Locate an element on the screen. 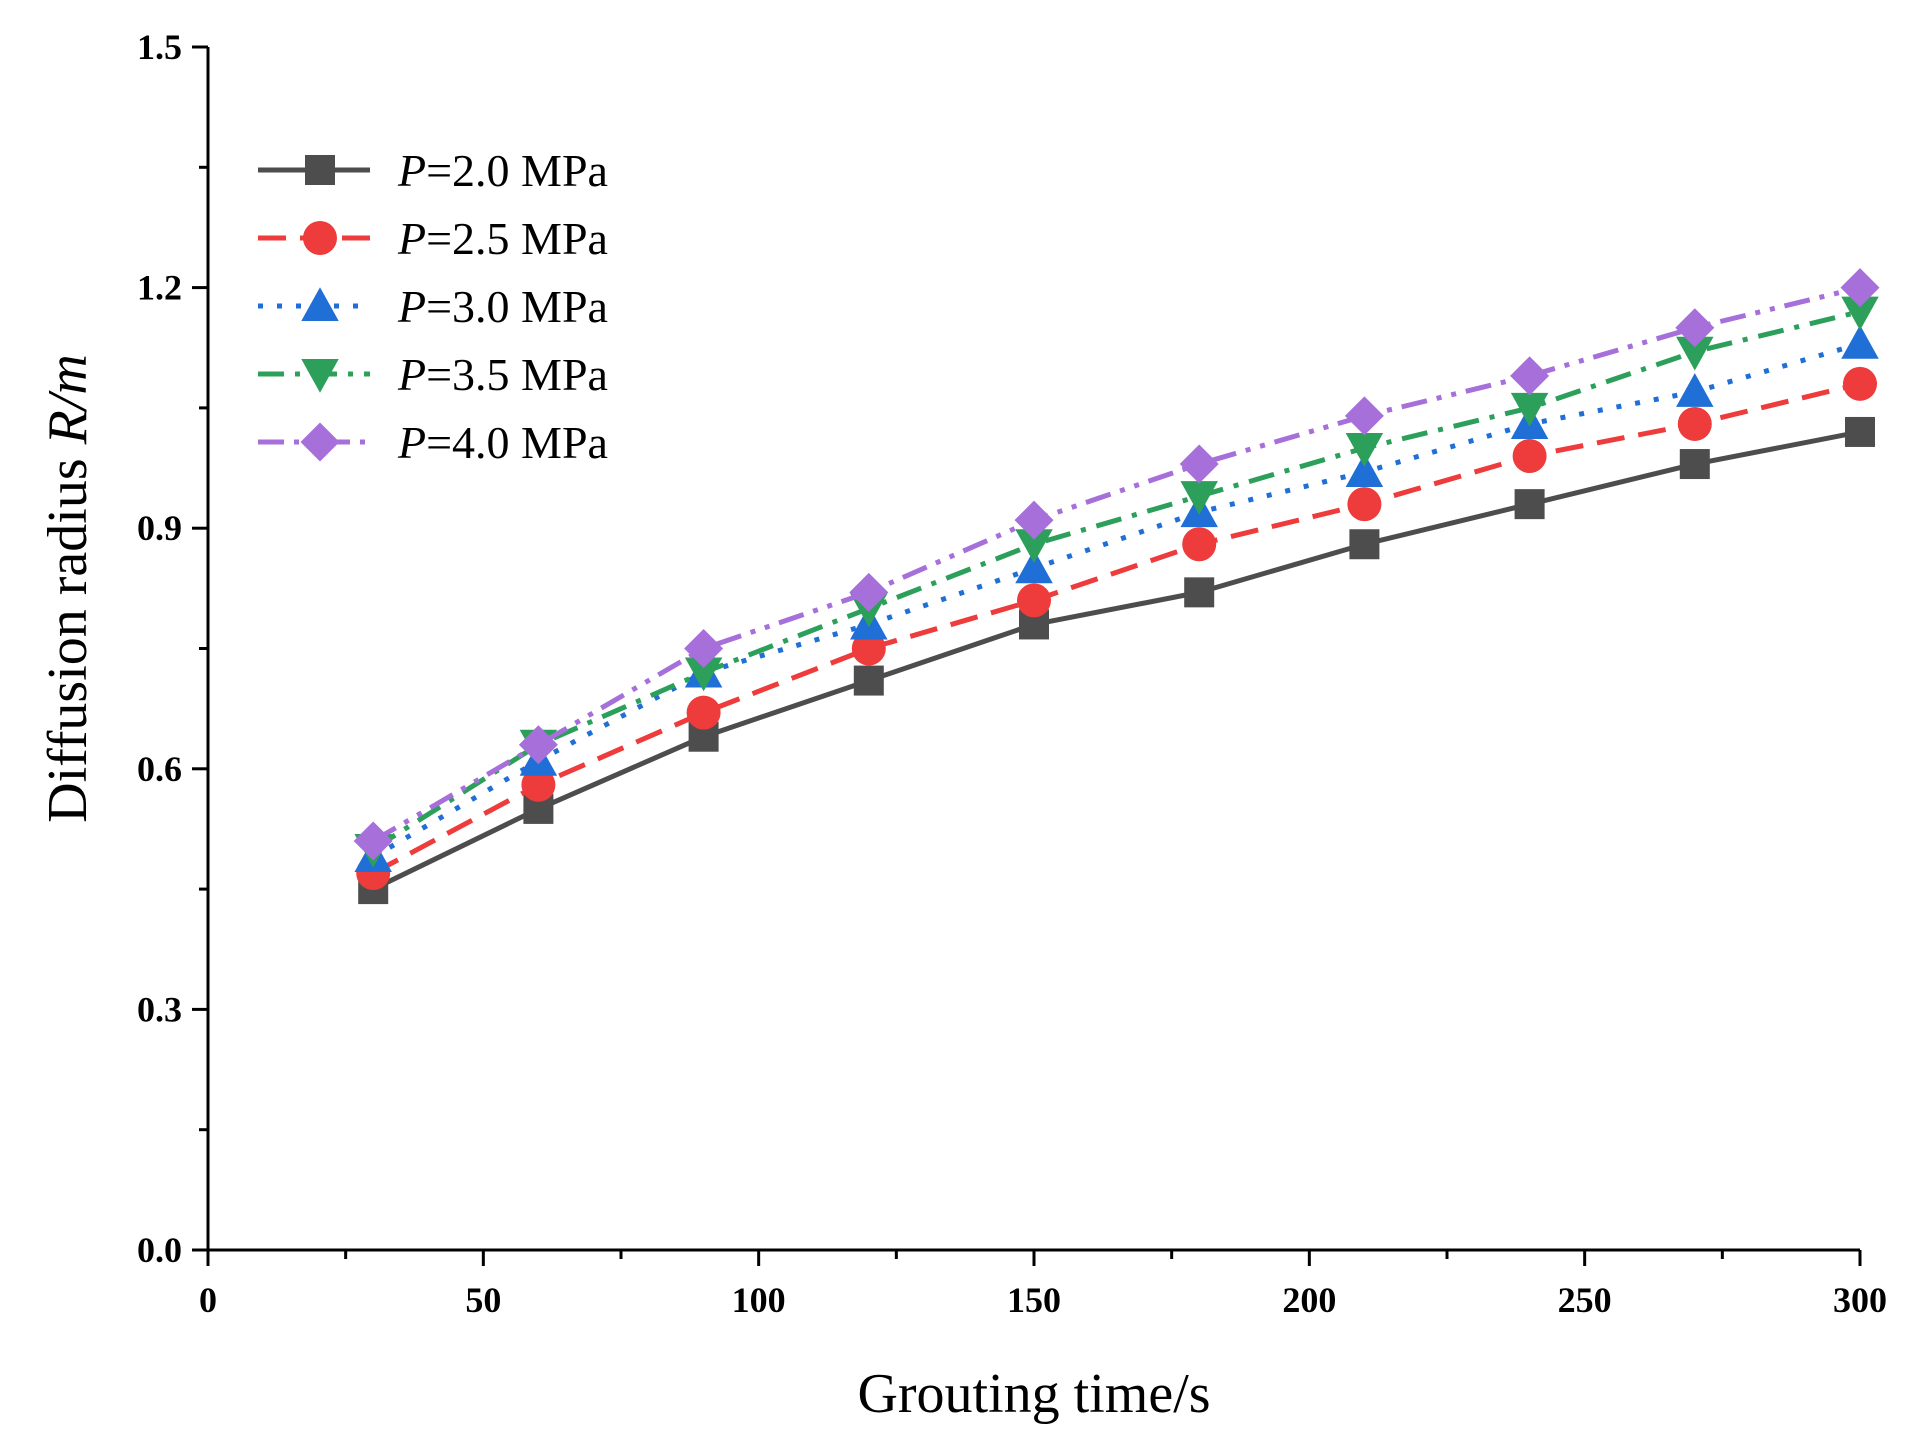 This screenshot has width=1906, height=1440. y-axis-title-prefix: Diffusion radius is located at coordinates (68, 633).